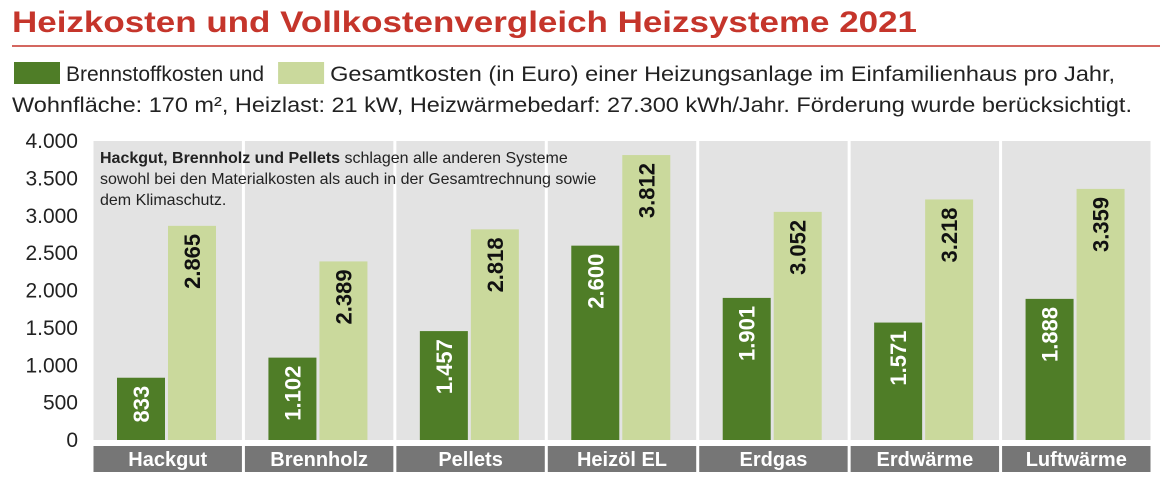 This screenshot has width=1173, height=484. Describe the element at coordinates (1101, 224) in the screenshot. I see `value-label: 3.359` at that location.